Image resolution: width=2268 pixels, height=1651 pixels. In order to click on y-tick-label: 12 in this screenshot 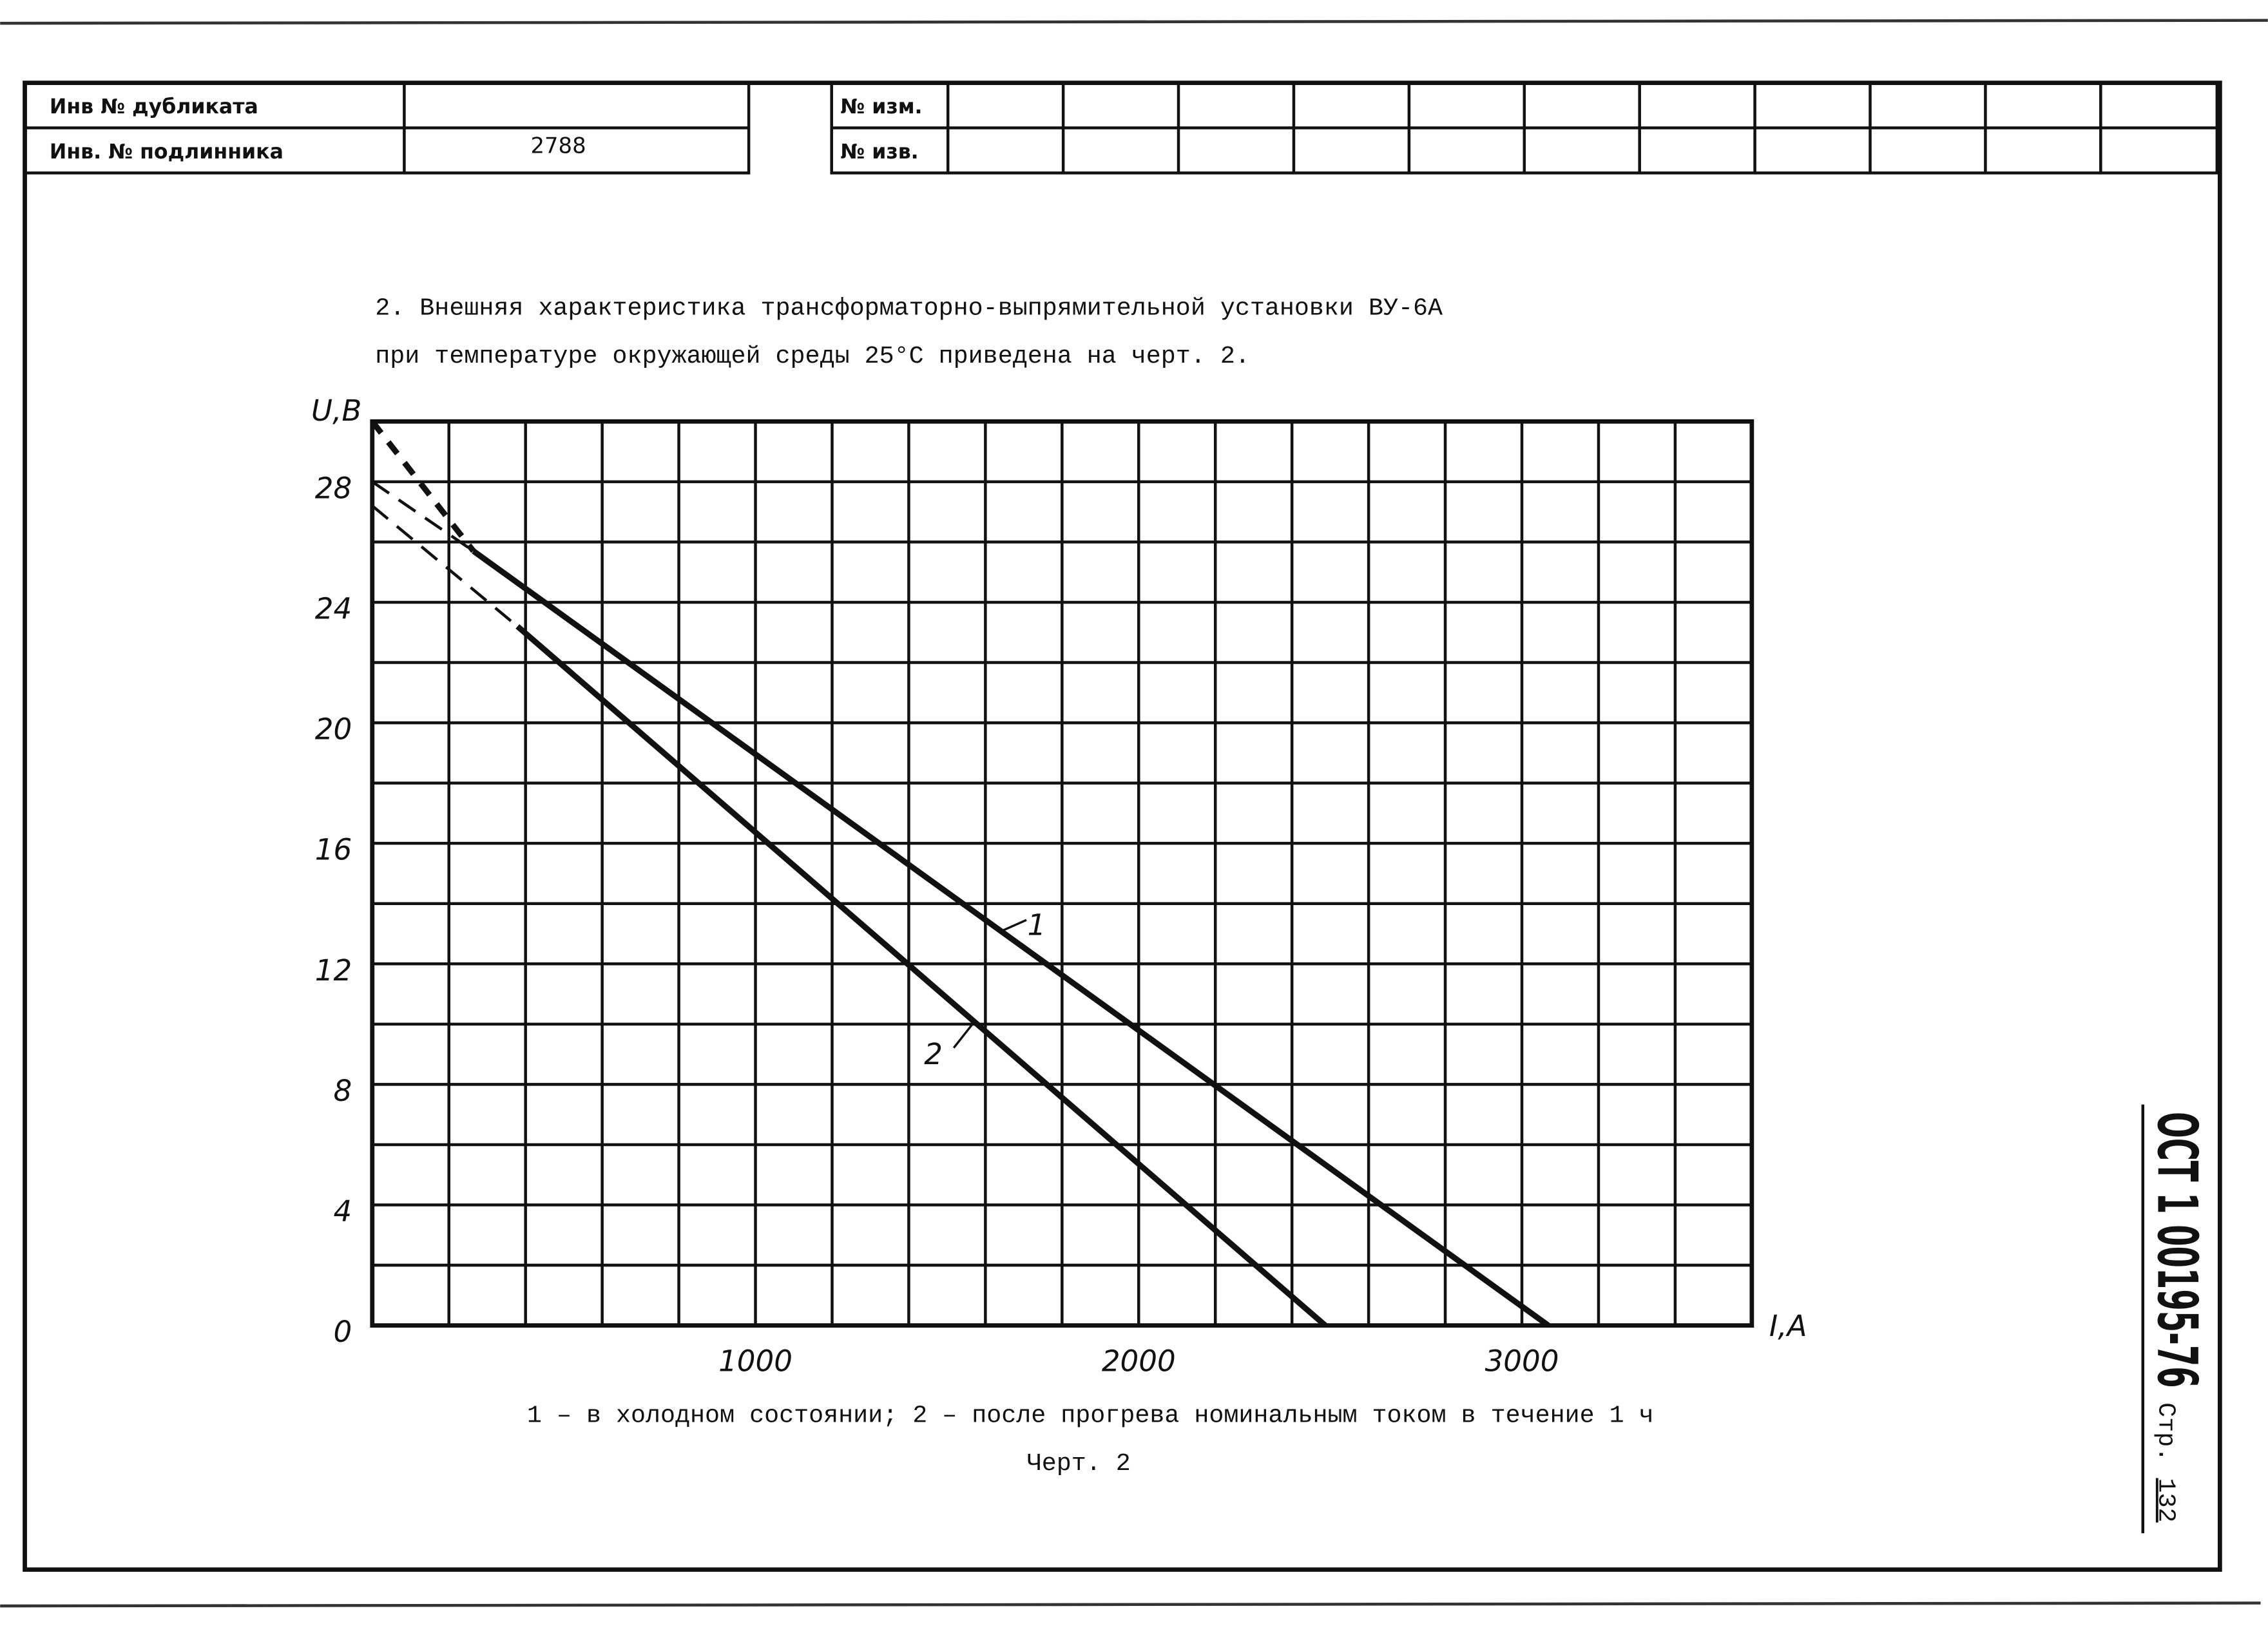, I will do `click(333, 970)`.